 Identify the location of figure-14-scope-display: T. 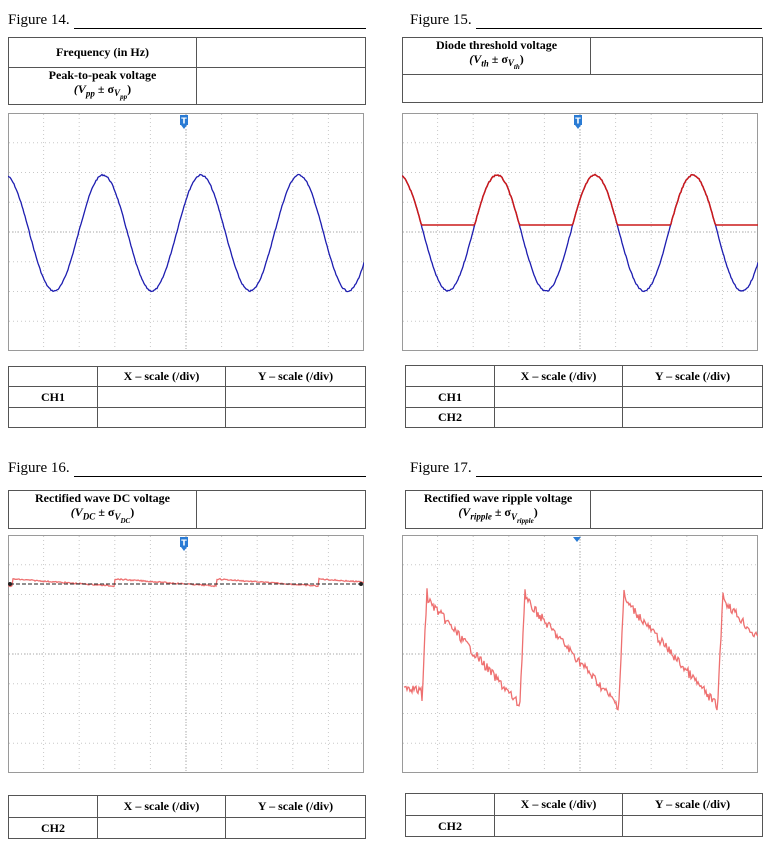
(186, 232).